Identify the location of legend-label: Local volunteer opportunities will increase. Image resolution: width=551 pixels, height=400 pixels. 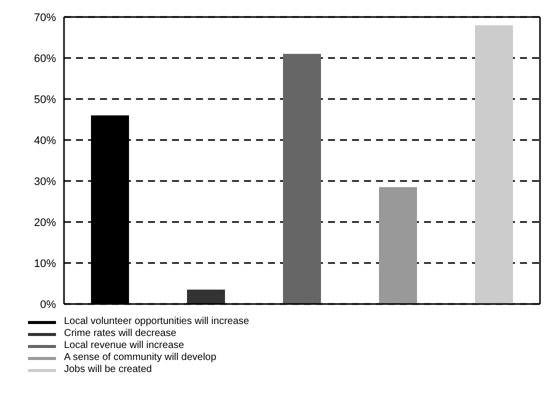
(157, 322).